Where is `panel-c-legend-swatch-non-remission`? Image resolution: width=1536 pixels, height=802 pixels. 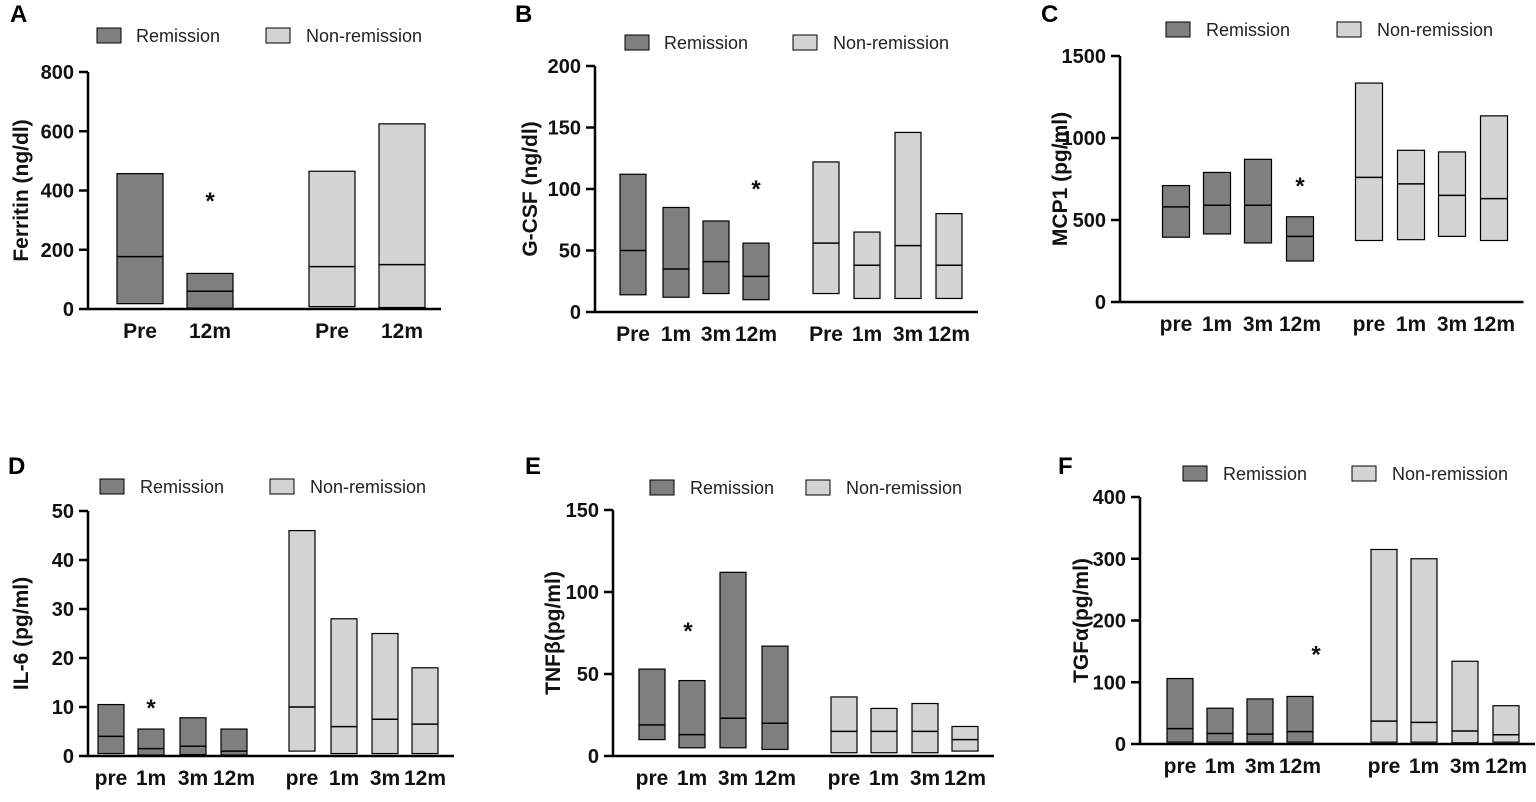 panel-c-legend-swatch-non-remission is located at coordinates (1349, 29).